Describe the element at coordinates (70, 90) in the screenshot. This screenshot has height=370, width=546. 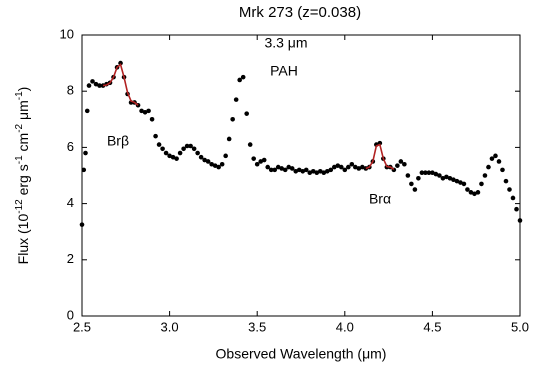
I see `y-tick-label: 8` at that location.